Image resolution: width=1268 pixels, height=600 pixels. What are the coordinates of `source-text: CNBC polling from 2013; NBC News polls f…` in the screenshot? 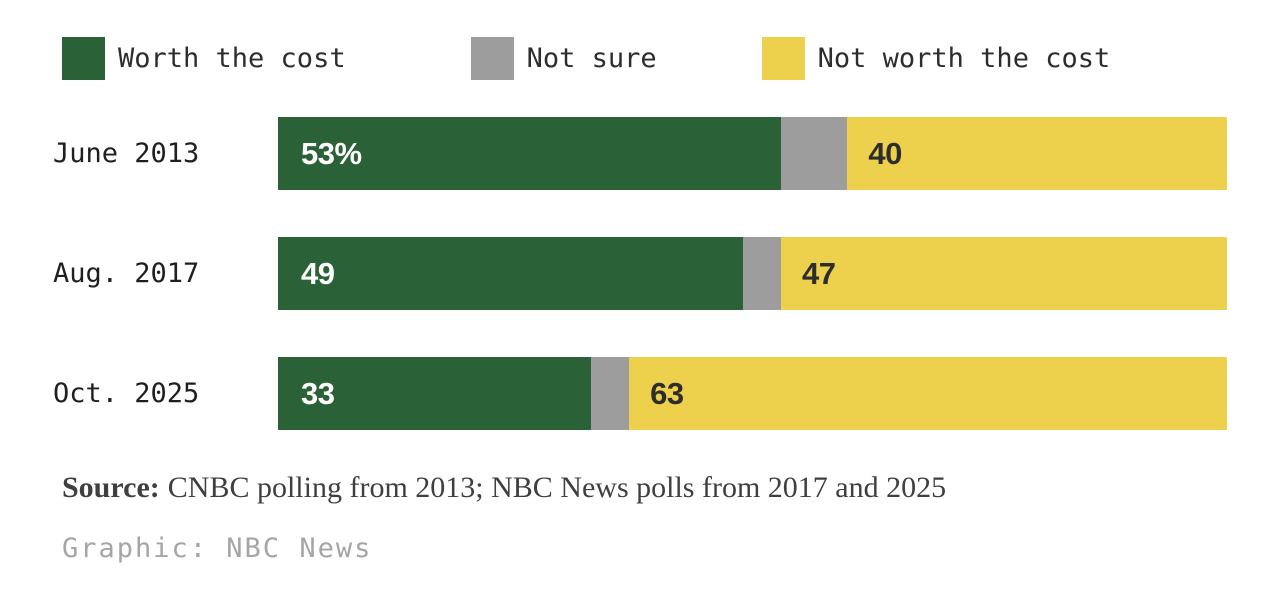 It's located at (557, 487).